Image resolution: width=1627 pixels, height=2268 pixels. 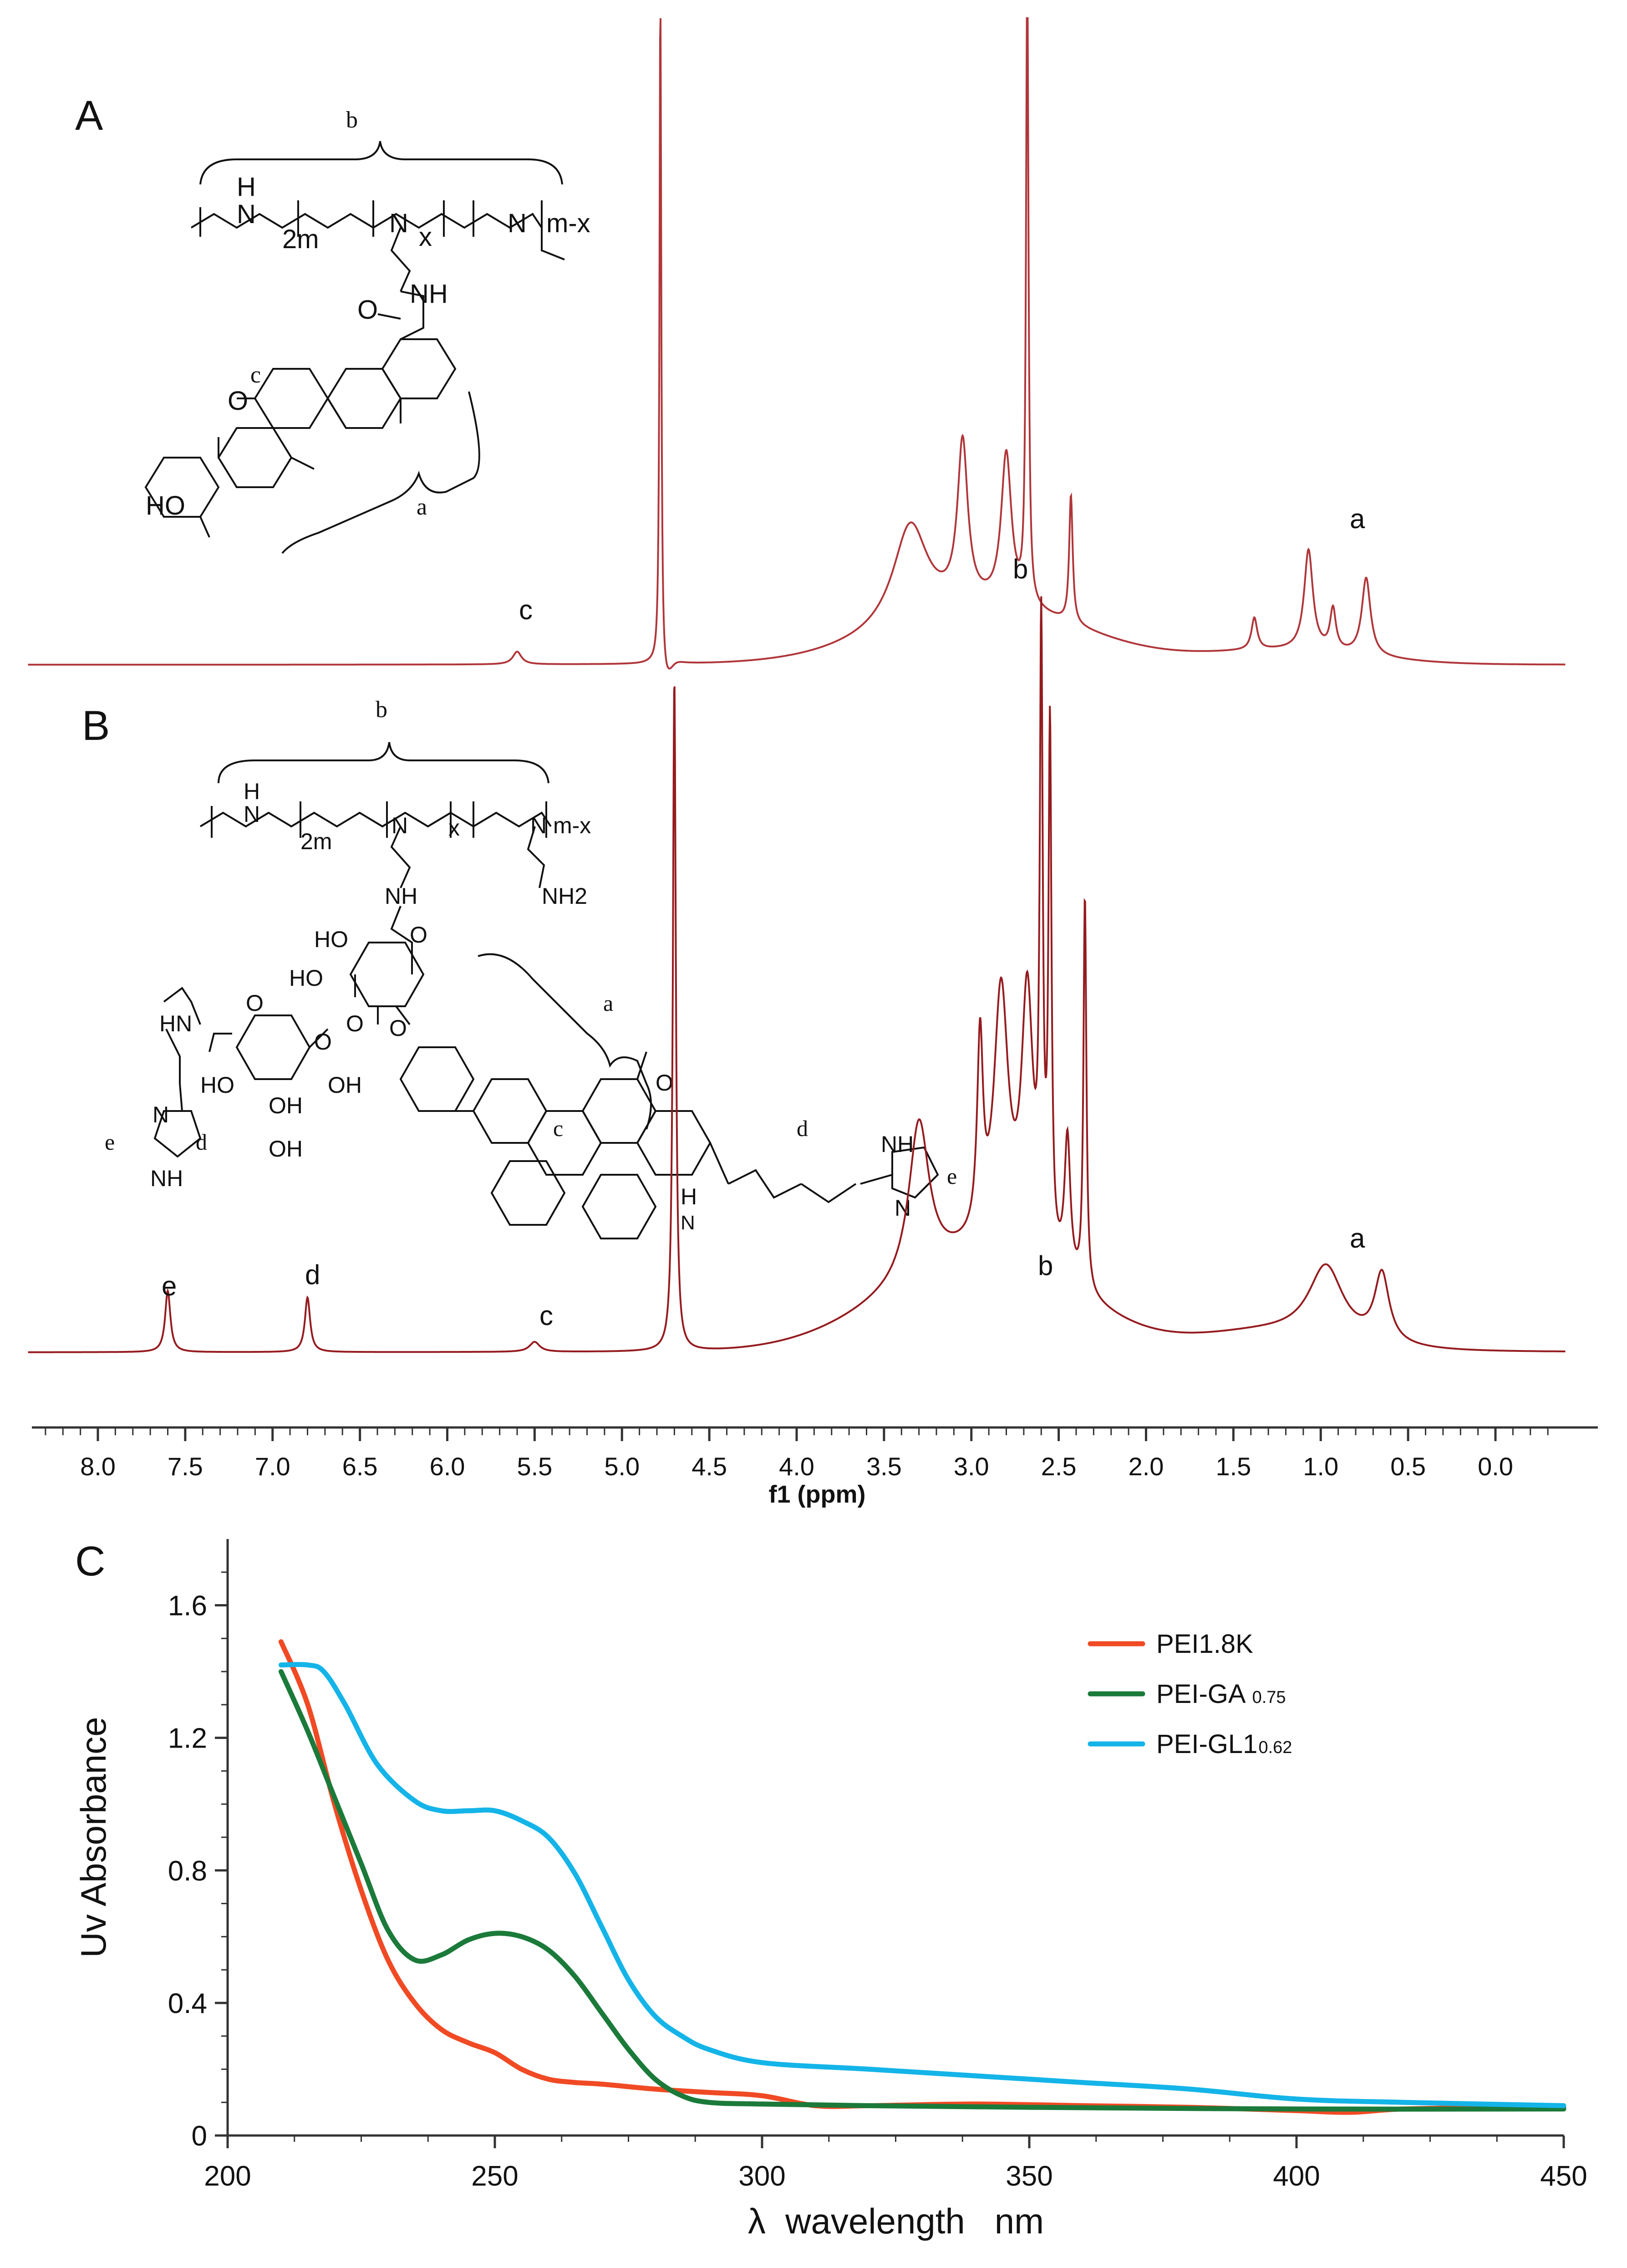 I want to click on nmr-tick-label: 6.5, so click(x=360, y=1466).